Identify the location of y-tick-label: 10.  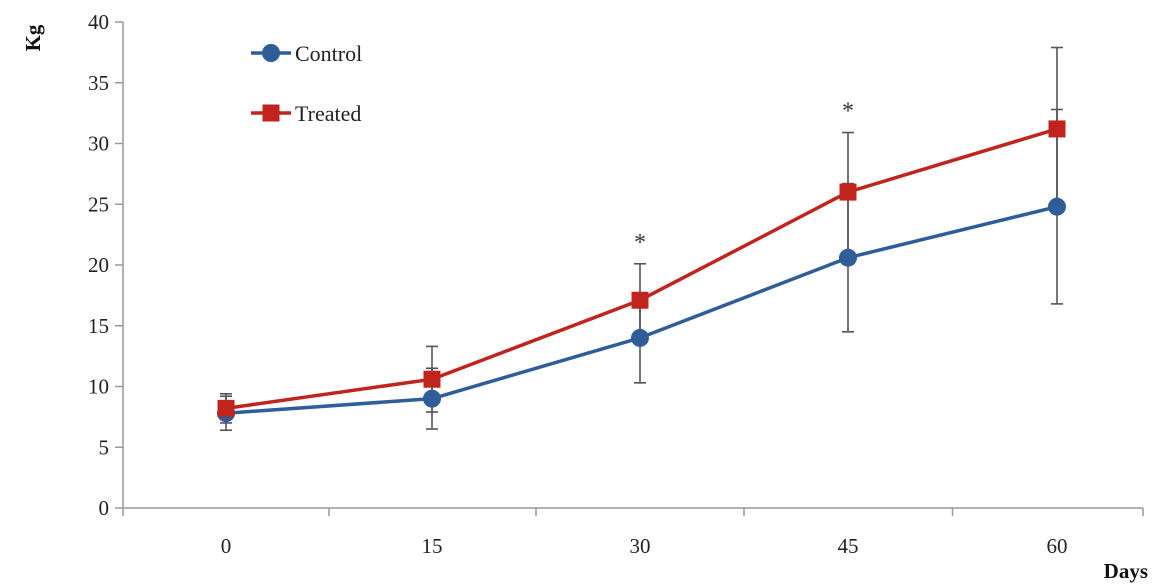
(98, 387).